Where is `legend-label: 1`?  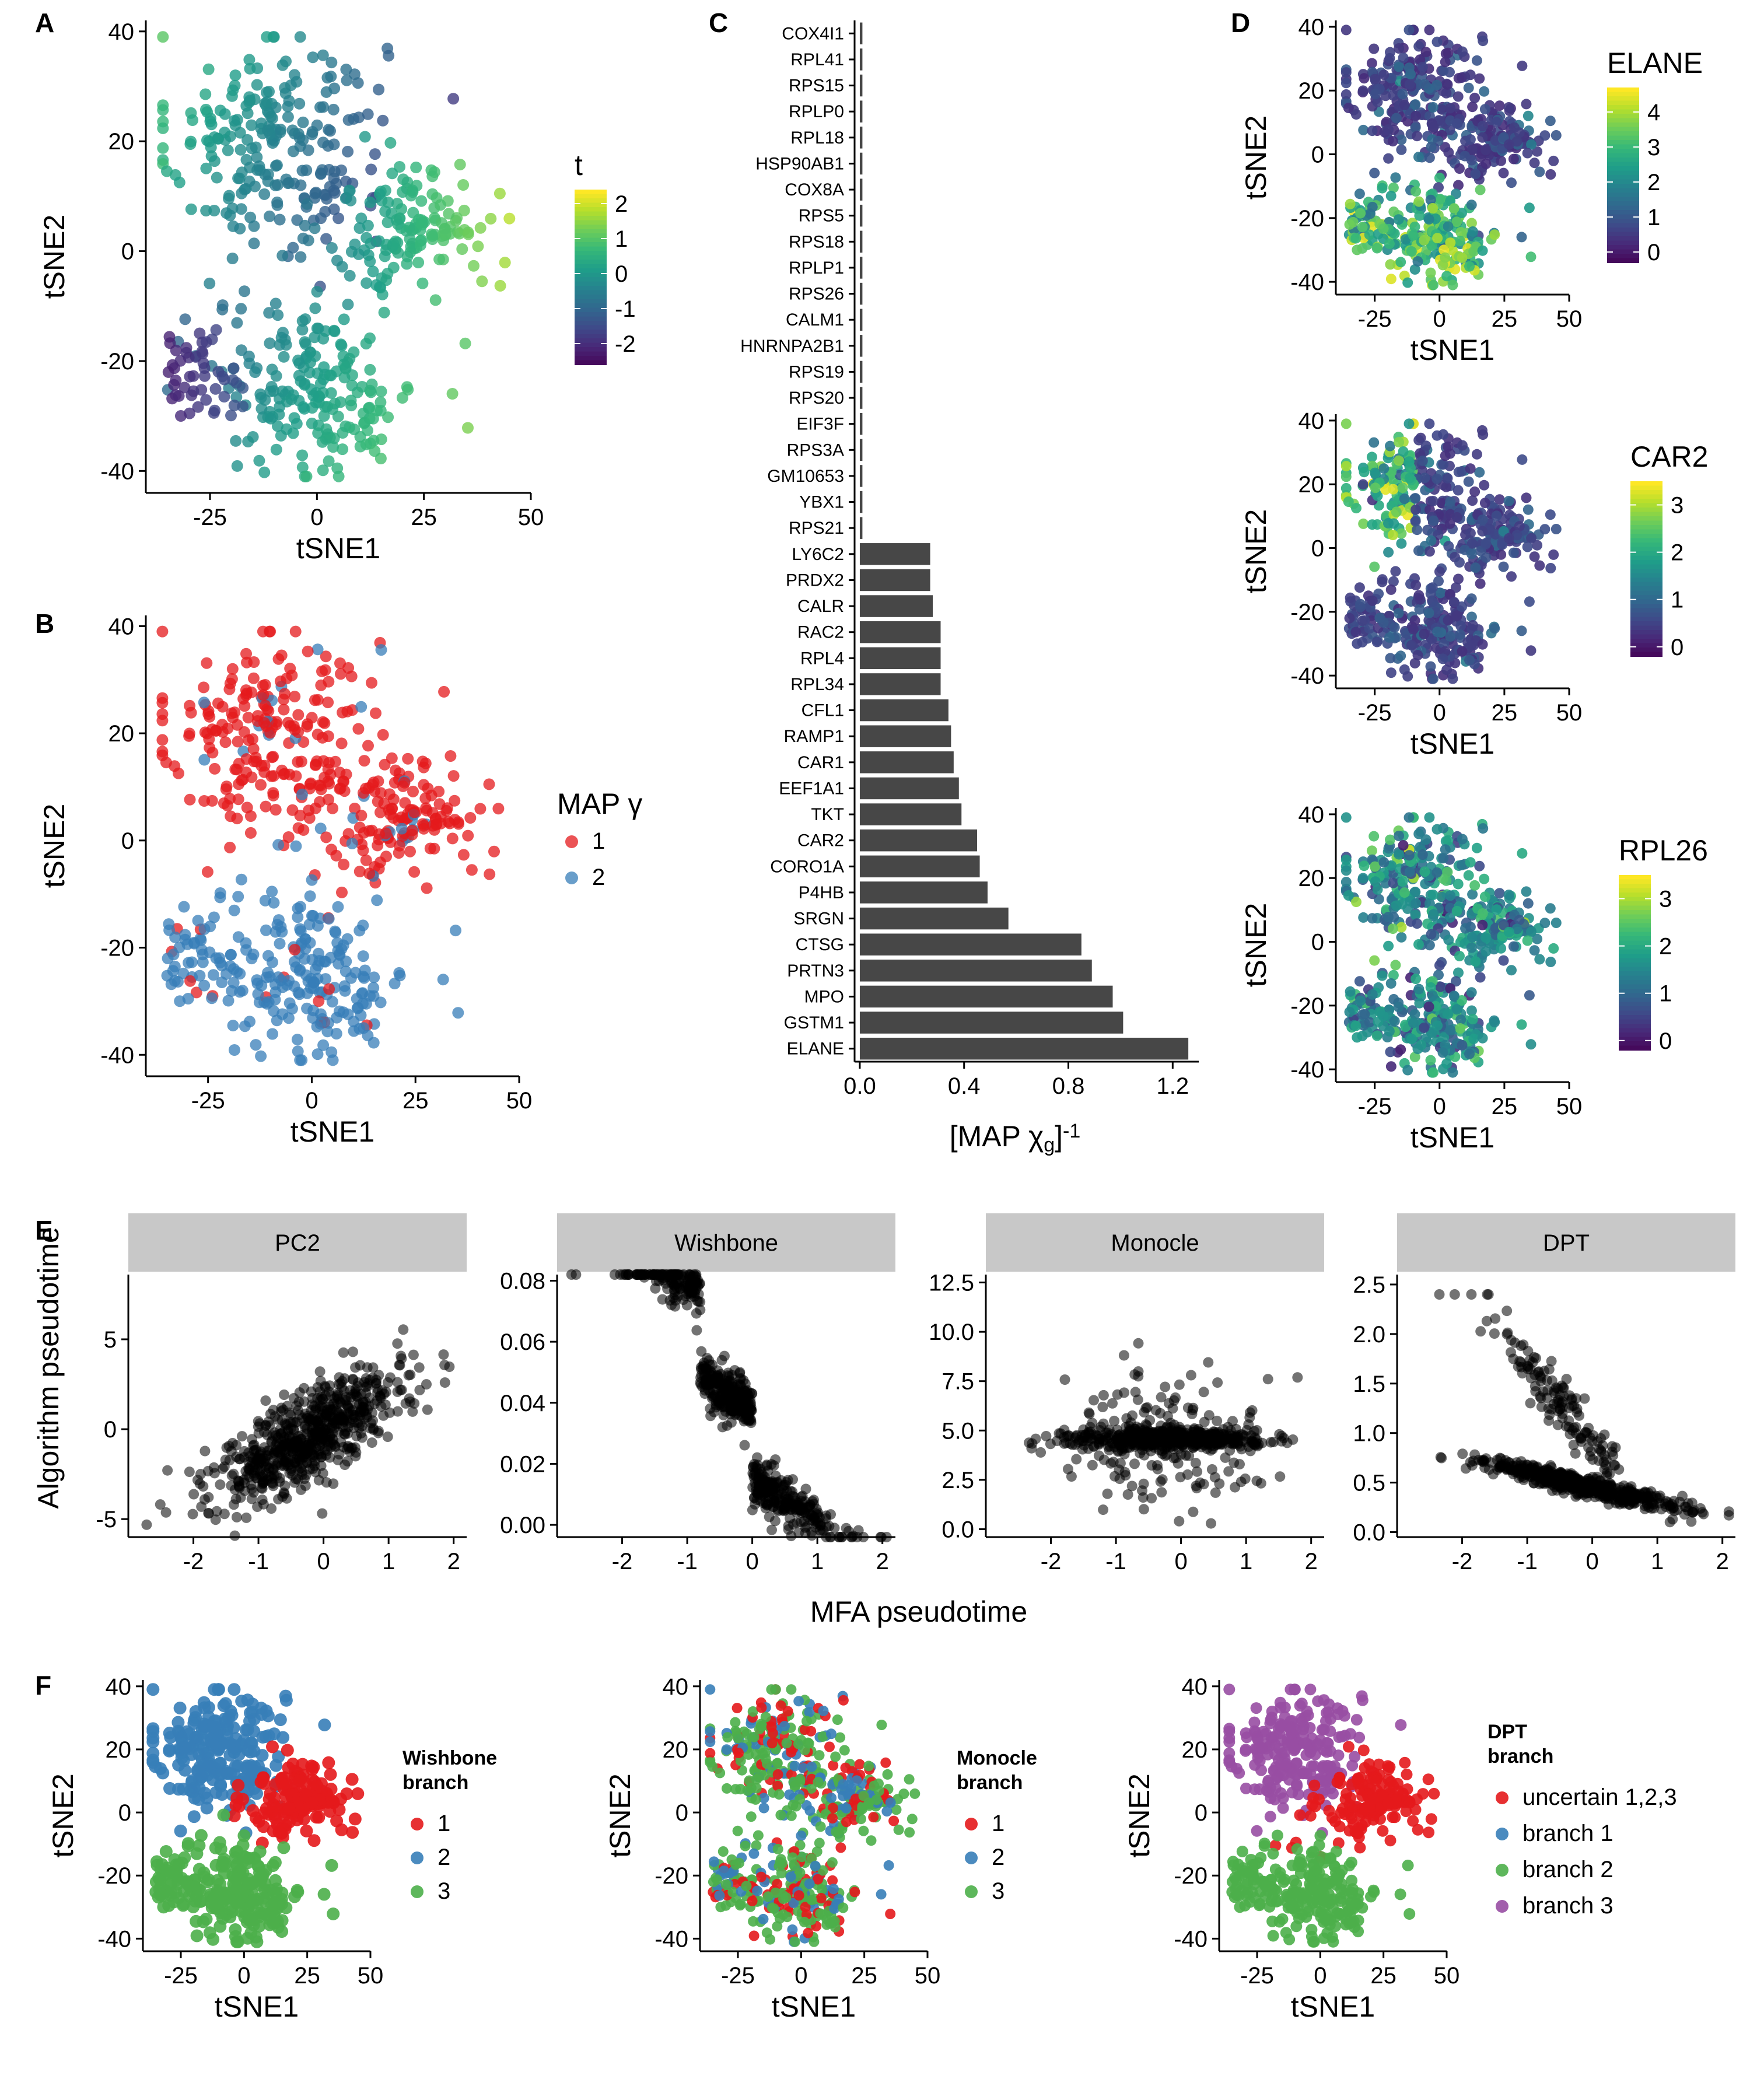
legend-label: 1 is located at coordinates (598, 841).